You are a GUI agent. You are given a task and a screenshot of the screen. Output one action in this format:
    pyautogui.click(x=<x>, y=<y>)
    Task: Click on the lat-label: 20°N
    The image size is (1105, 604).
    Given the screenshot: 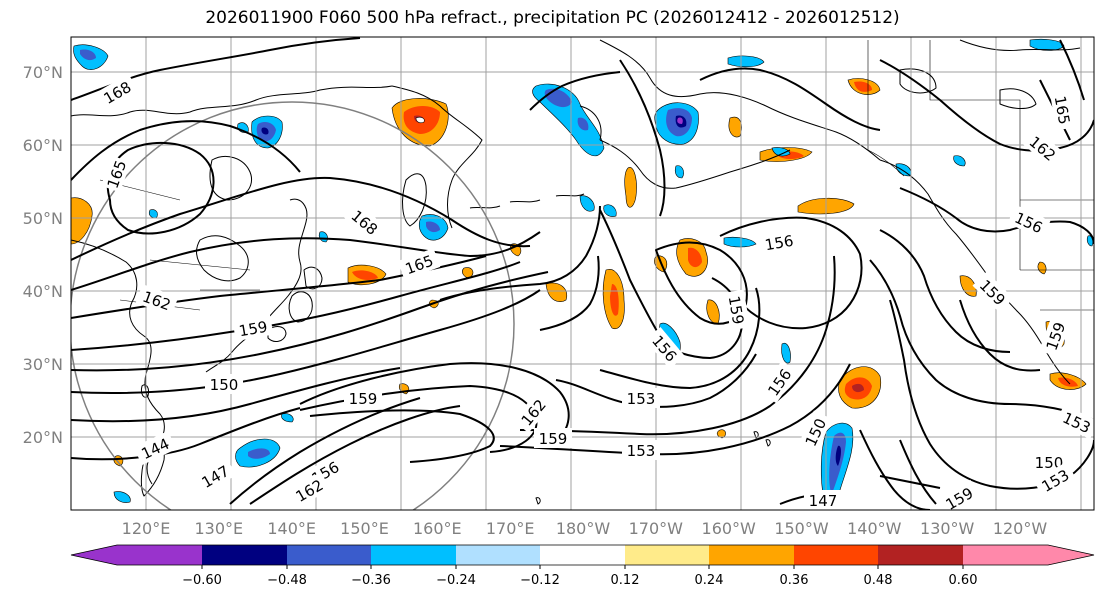 What is the action you would take?
    pyautogui.click(x=43, y=437)
    